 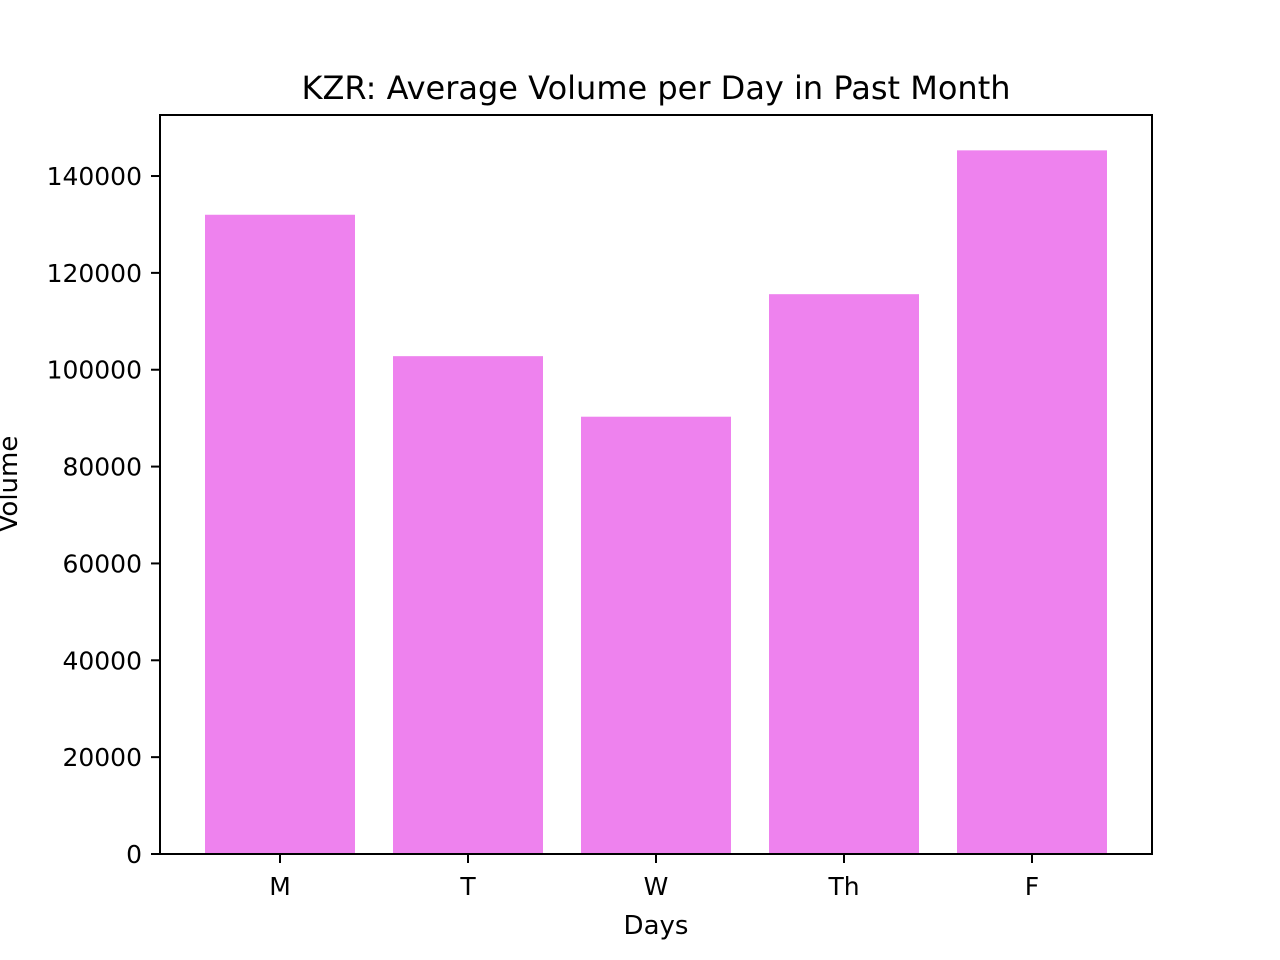 I want to click on x-axis: M T W Th F, so click(x=654, y=877).